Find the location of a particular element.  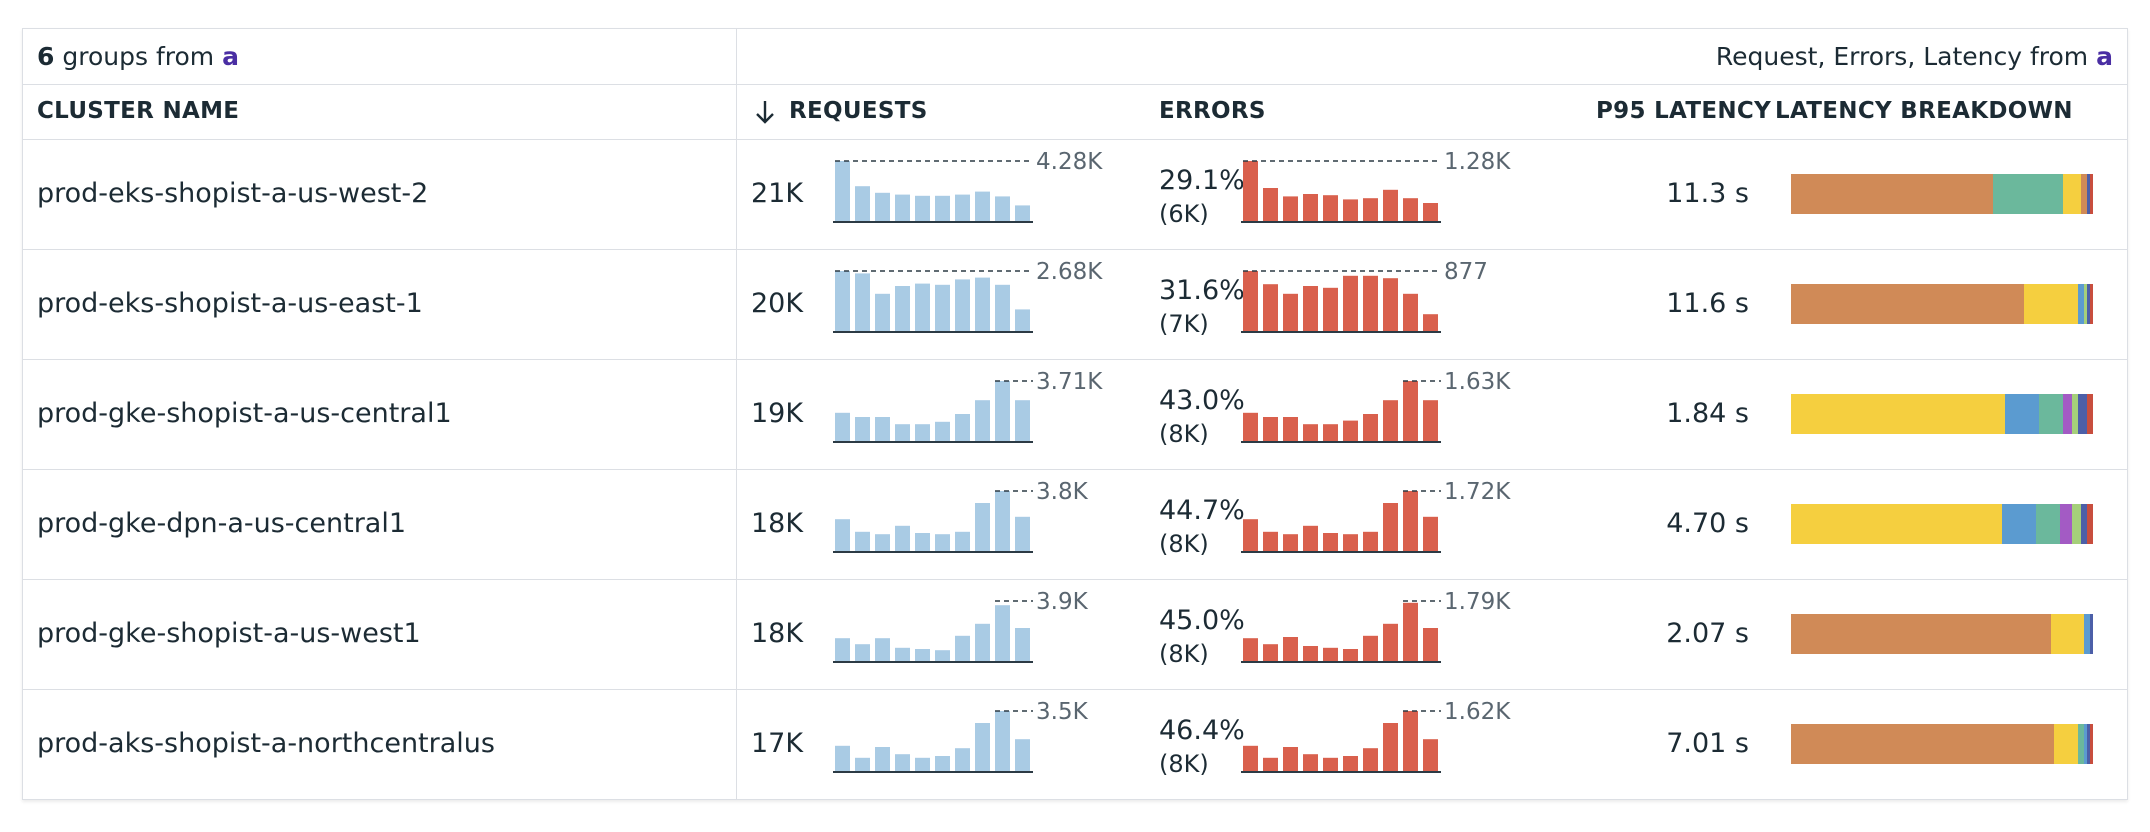

errors-sparkline: 1.28K is located at coordinates (1381, 188).